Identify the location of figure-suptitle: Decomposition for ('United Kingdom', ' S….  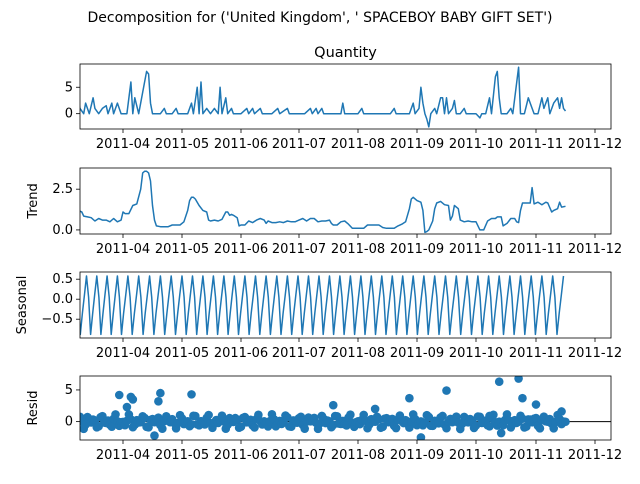
(319, 18).